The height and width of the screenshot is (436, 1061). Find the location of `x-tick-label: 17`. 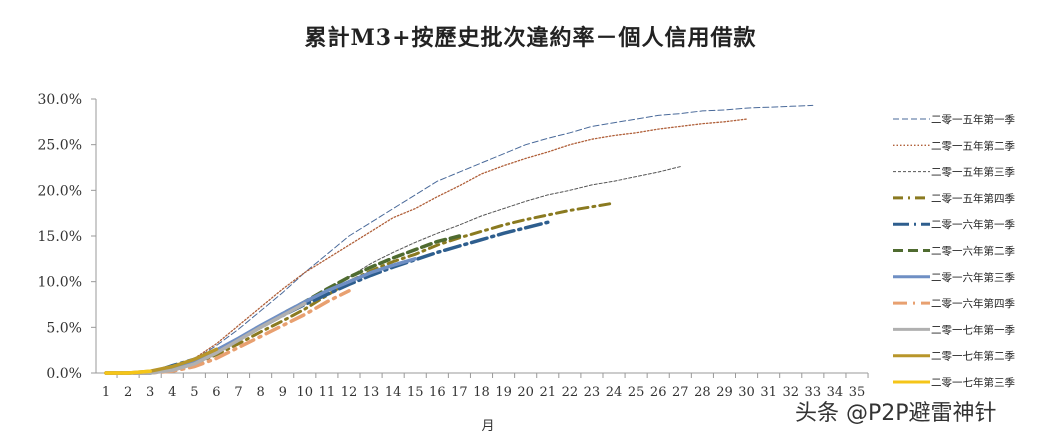

x-tick-label: 17 is located at coordinates (459, 392).